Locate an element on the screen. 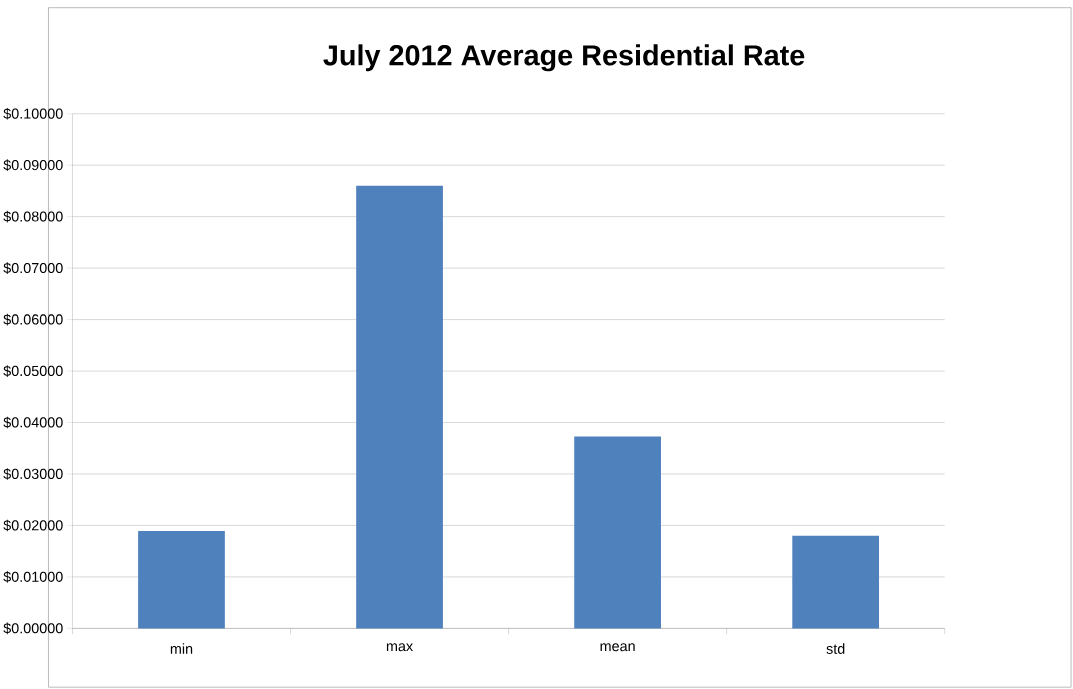  x-tick-label: mean is located at coordinates (617, 647).